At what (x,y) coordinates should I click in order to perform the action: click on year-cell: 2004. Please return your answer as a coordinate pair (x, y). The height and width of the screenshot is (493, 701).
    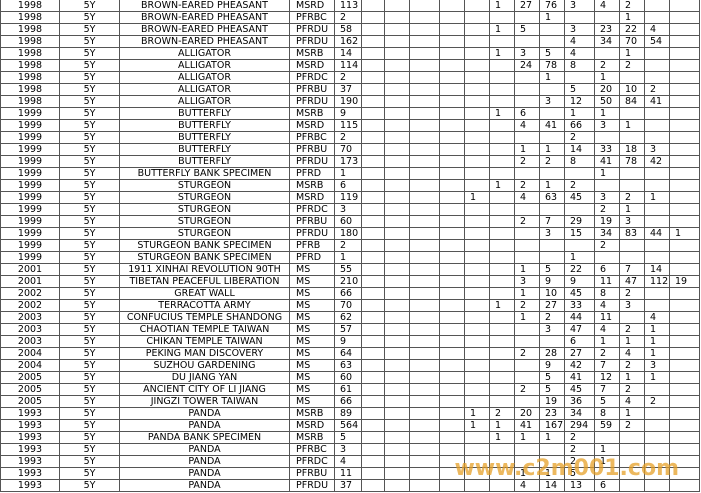
    Looking at the image, I should click on (30, 354).